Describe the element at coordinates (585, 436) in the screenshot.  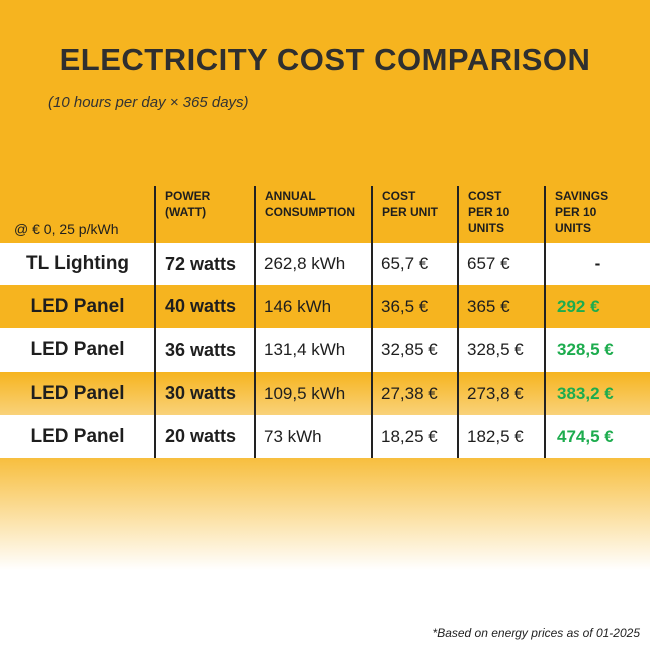
I see `table-cell: 474,5 €` at that location.